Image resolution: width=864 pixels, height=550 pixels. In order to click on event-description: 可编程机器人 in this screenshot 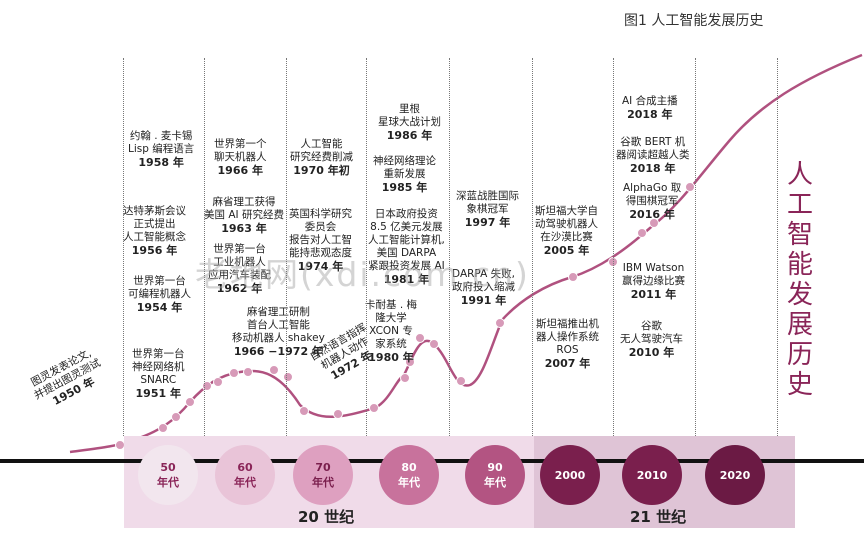, I will do `click(159, 294)`.